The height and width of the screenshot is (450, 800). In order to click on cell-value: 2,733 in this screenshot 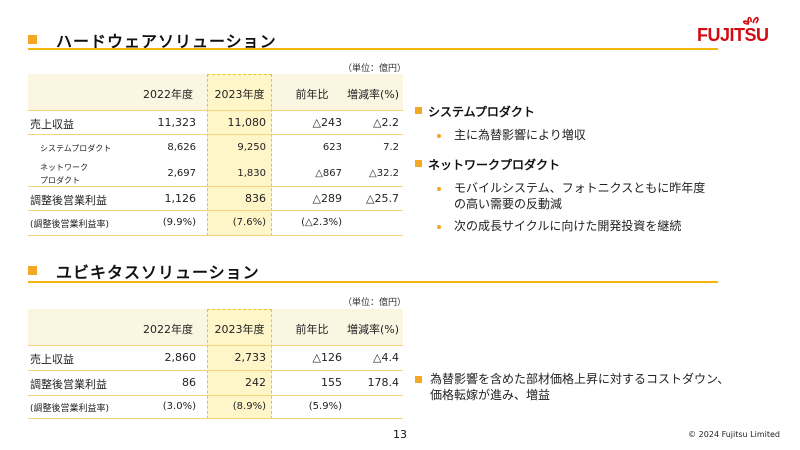, I will do `click(250, 357)`.